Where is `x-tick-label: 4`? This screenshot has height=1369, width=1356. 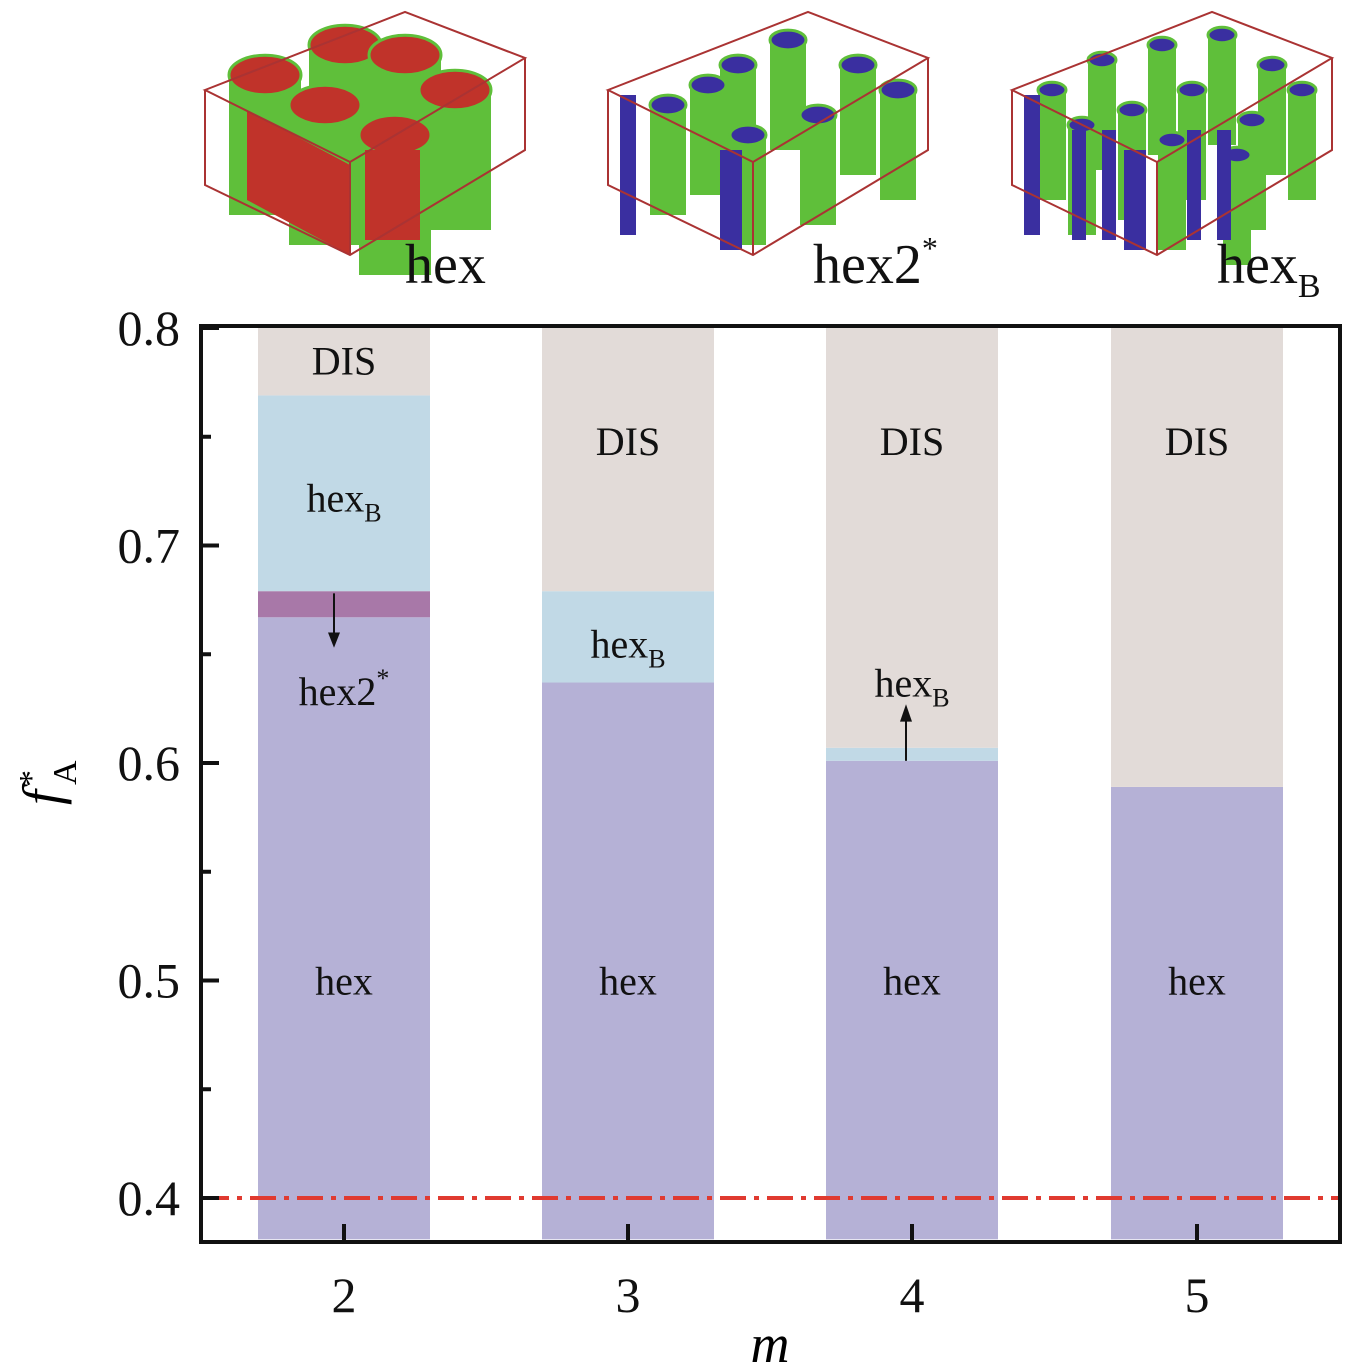 x-tick-label: 4 is located at coordinates (912, 1295).